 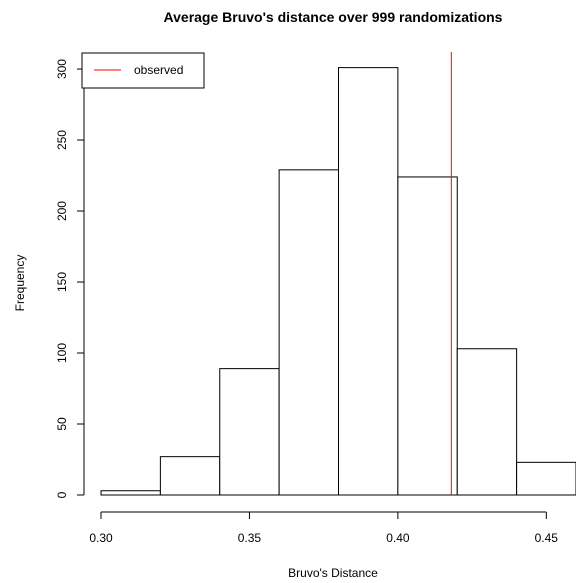 I want to click on y-tick-label: 100, so click(x=62, y=353).